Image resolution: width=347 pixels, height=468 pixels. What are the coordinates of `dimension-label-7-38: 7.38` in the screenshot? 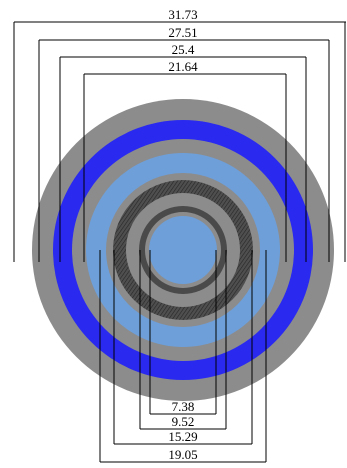 It's located at (183, 406).